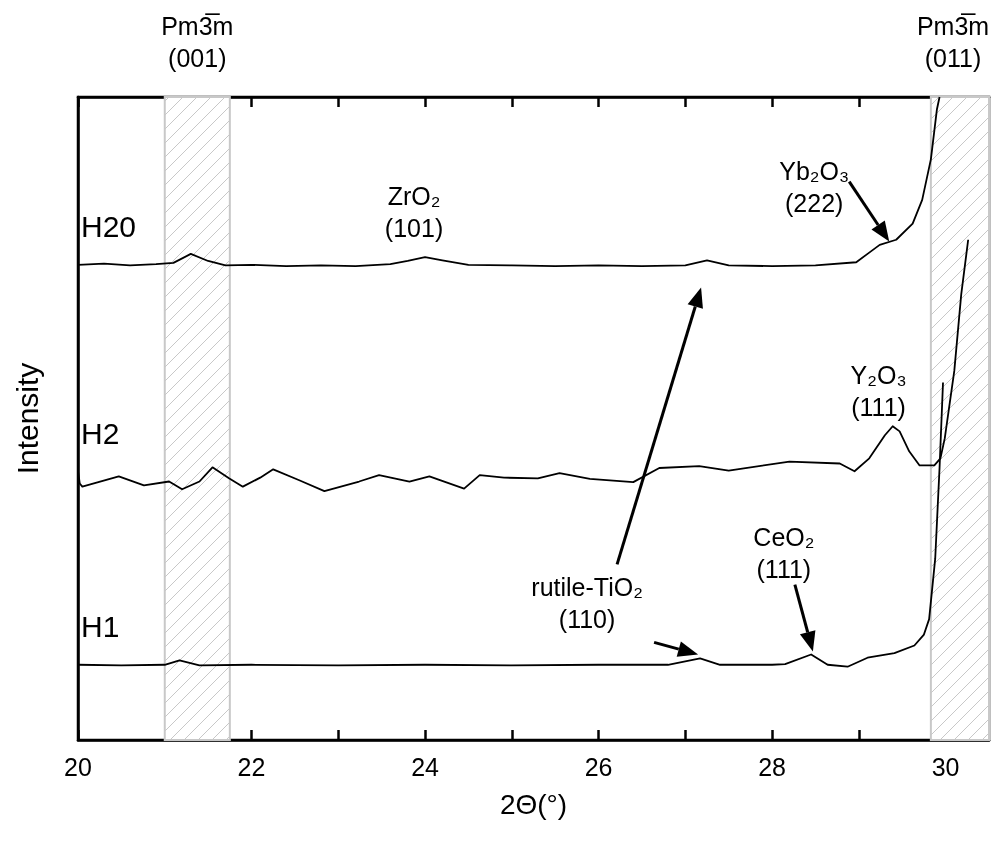 The height and width of the screenshot is (852, 1005). Describe the element at coordinates (587, 603) in the screenshot. I see `annotation: rutile-TiO₂ (110)` at that location.